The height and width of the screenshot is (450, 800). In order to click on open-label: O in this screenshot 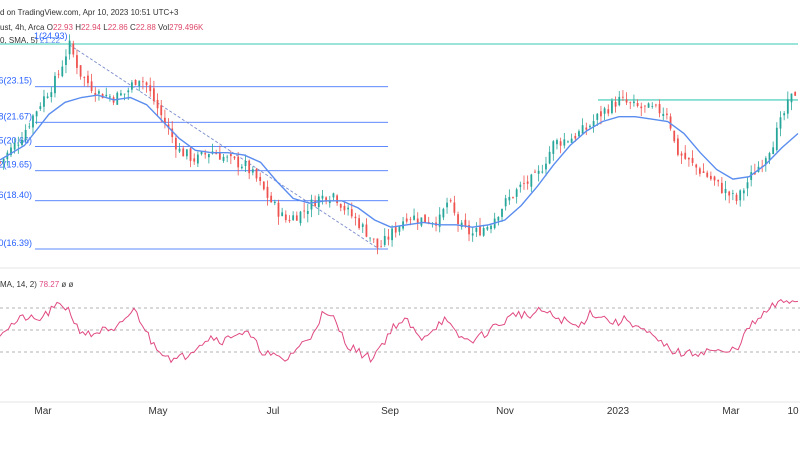, I will do `click(49, 27)`.